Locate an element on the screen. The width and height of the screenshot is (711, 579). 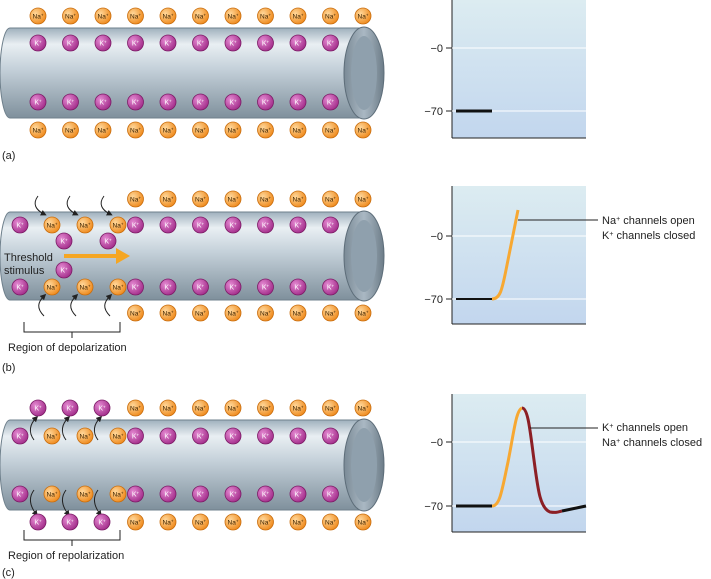
panel-letter-b: (b) is located at coordinates (8, 368).